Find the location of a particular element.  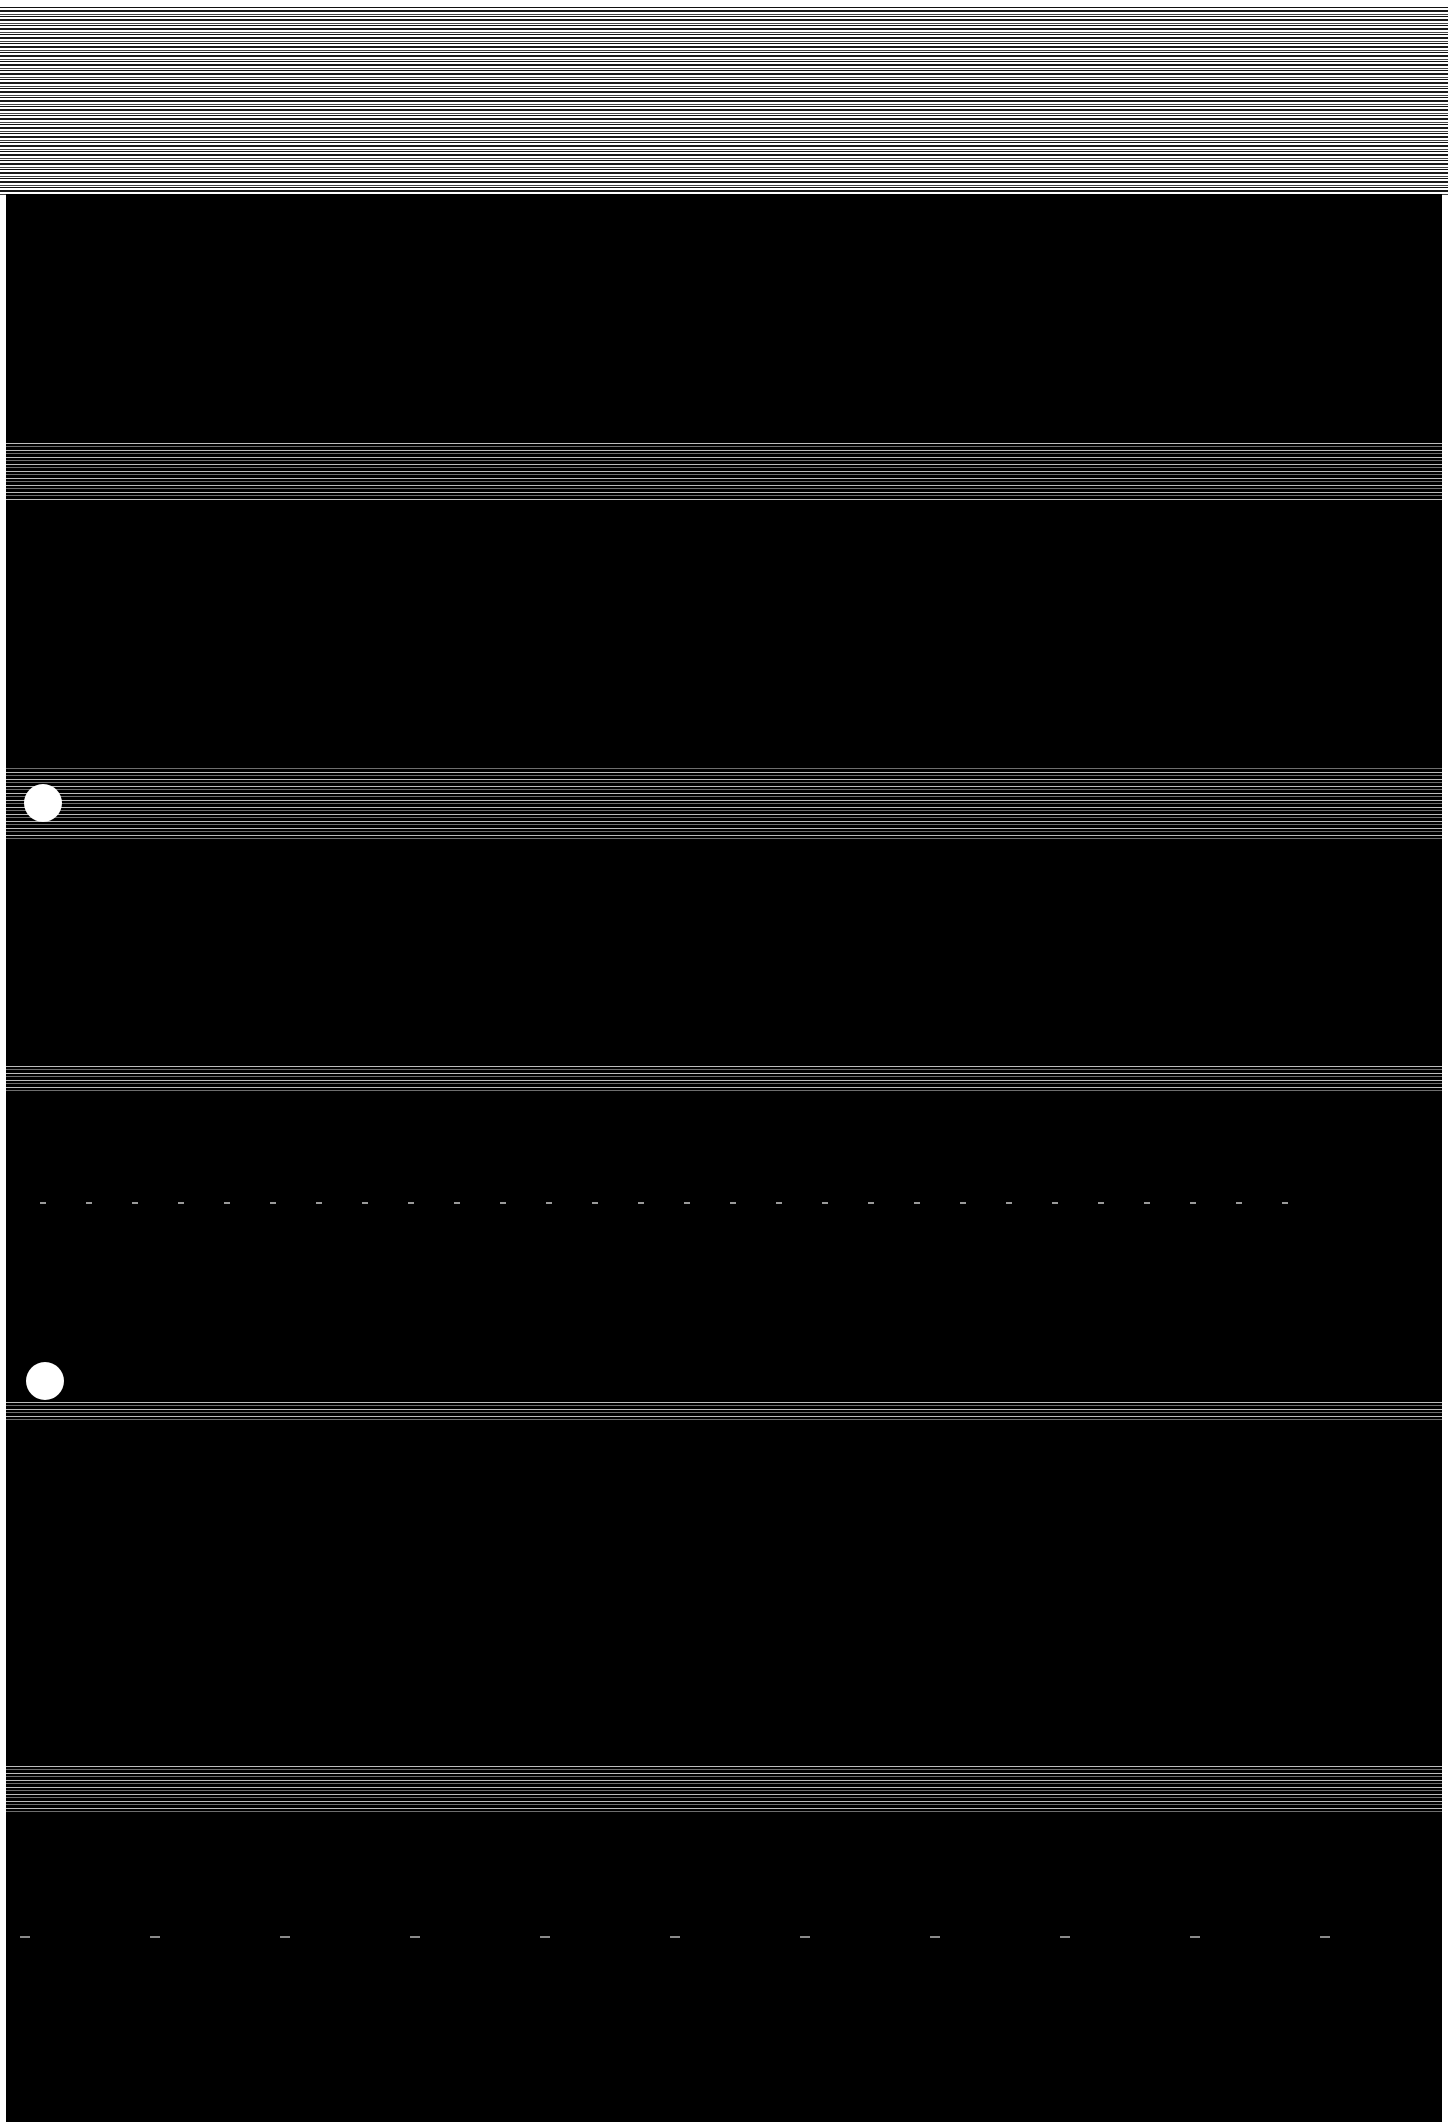

header-bar is located at coordinates (724, 98).